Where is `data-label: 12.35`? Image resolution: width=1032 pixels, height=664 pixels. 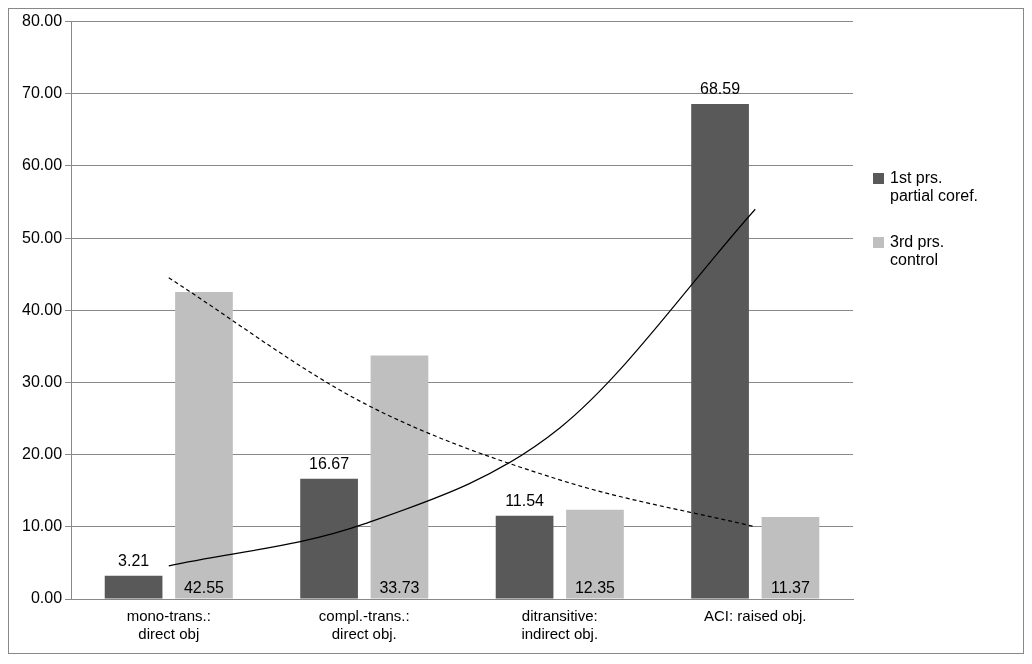
data-label: 12.35 is located at coordinates (595, 587).